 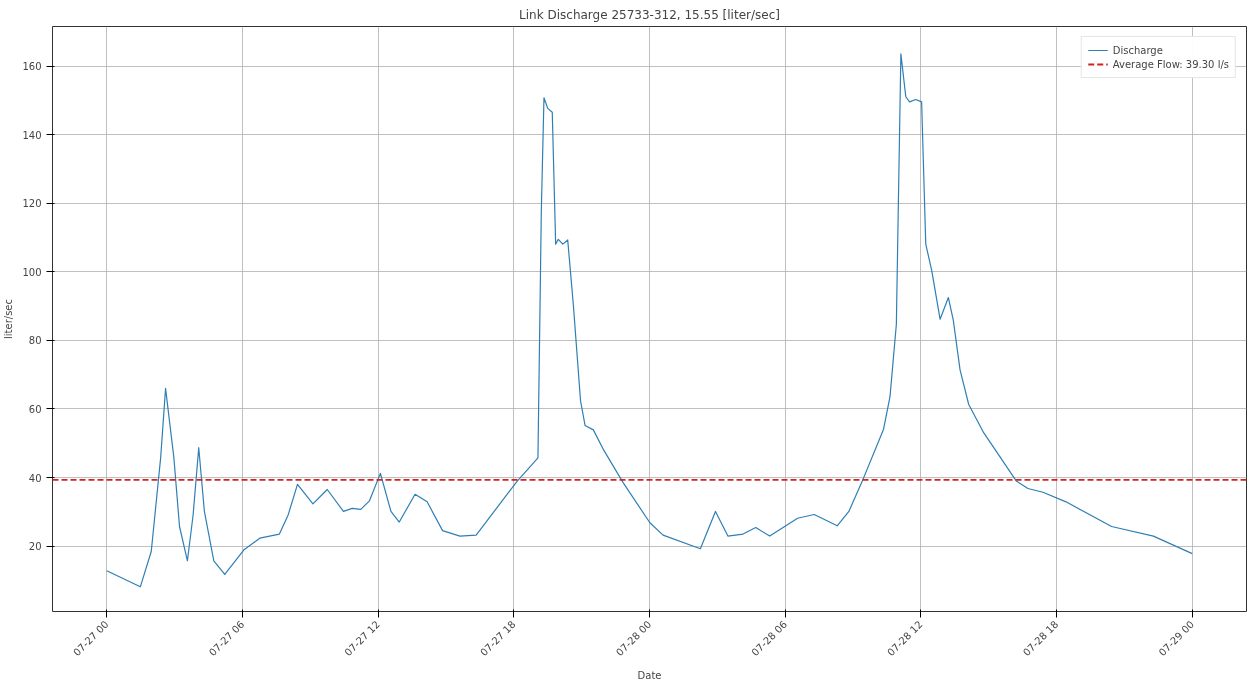 I want to click on y-tick-label: 80, so click(x=35, y=341).